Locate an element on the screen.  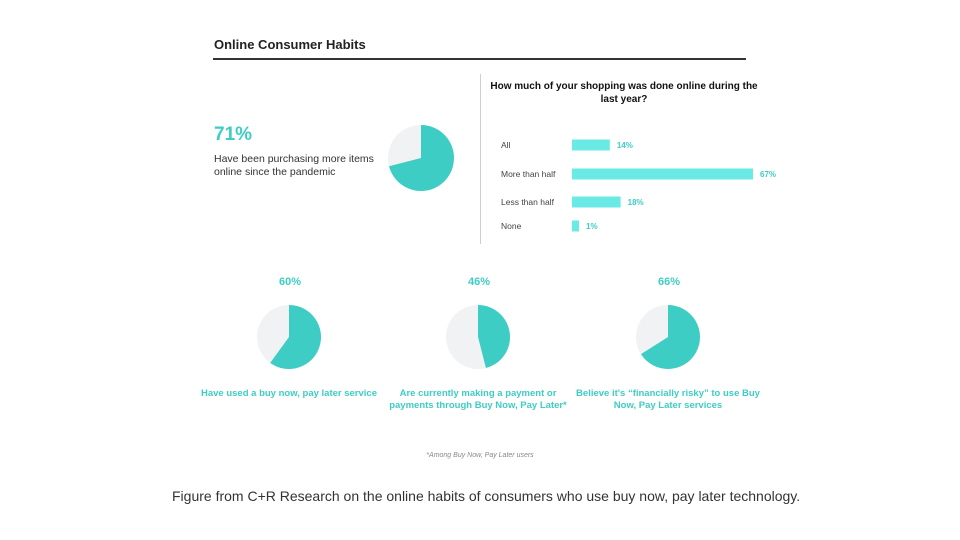
bar-category-label: Less than half is located at coordinates (528, 202).